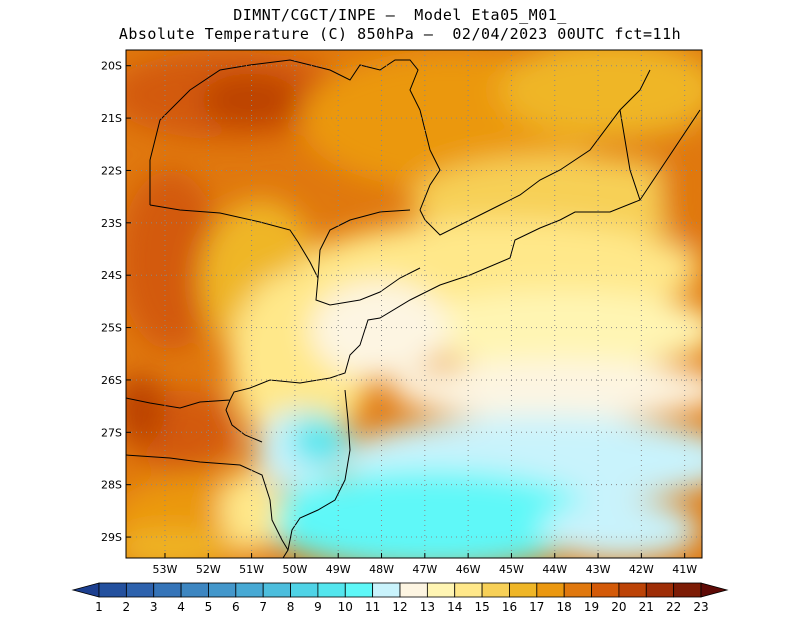 The image size is (800, 618). Describe the element at coordinates (564, 607) in the screenshot. I see `colorbar-label: 18` at that location.